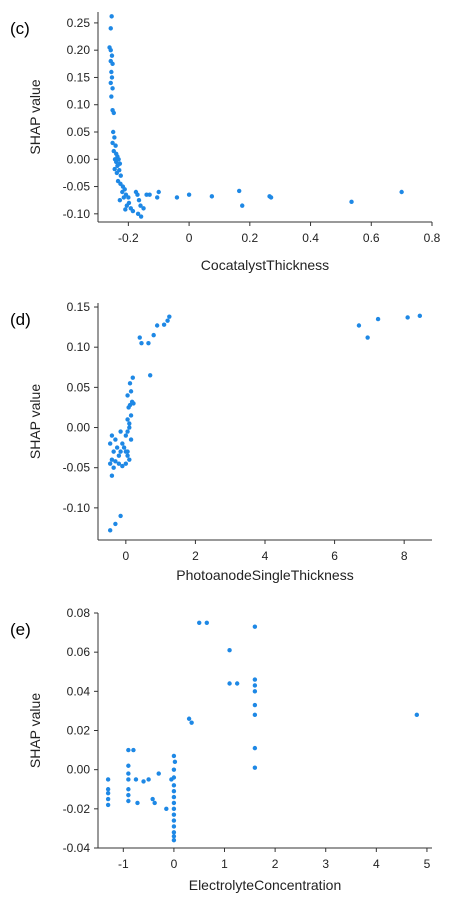  I want to click on y-tick-label: 0.15, so click(79, 307).